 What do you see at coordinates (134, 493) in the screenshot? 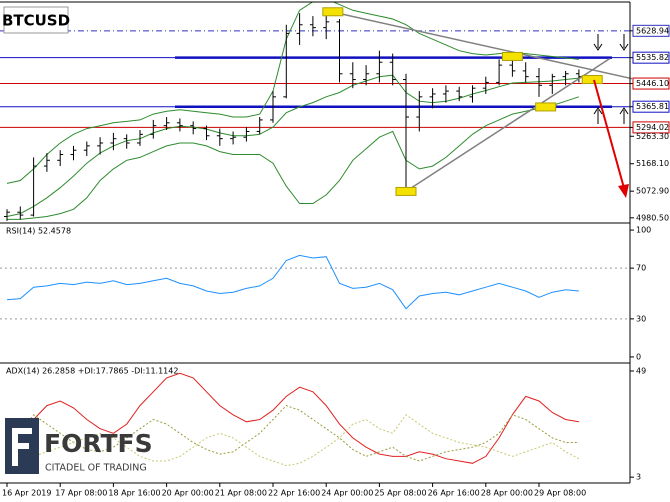
I see `x-tick-label: 18 Apr 16:00` at bounding box center [134, 493].